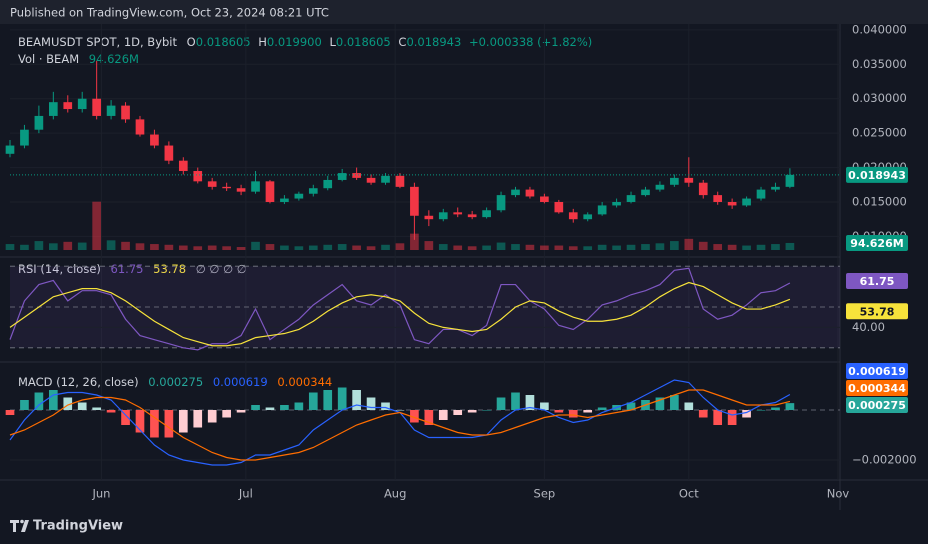  What do you see at coordinates (48, 59) in the screenshot?
I see `volume-name: Vol · BEAM` at bounding box center [48, 59].